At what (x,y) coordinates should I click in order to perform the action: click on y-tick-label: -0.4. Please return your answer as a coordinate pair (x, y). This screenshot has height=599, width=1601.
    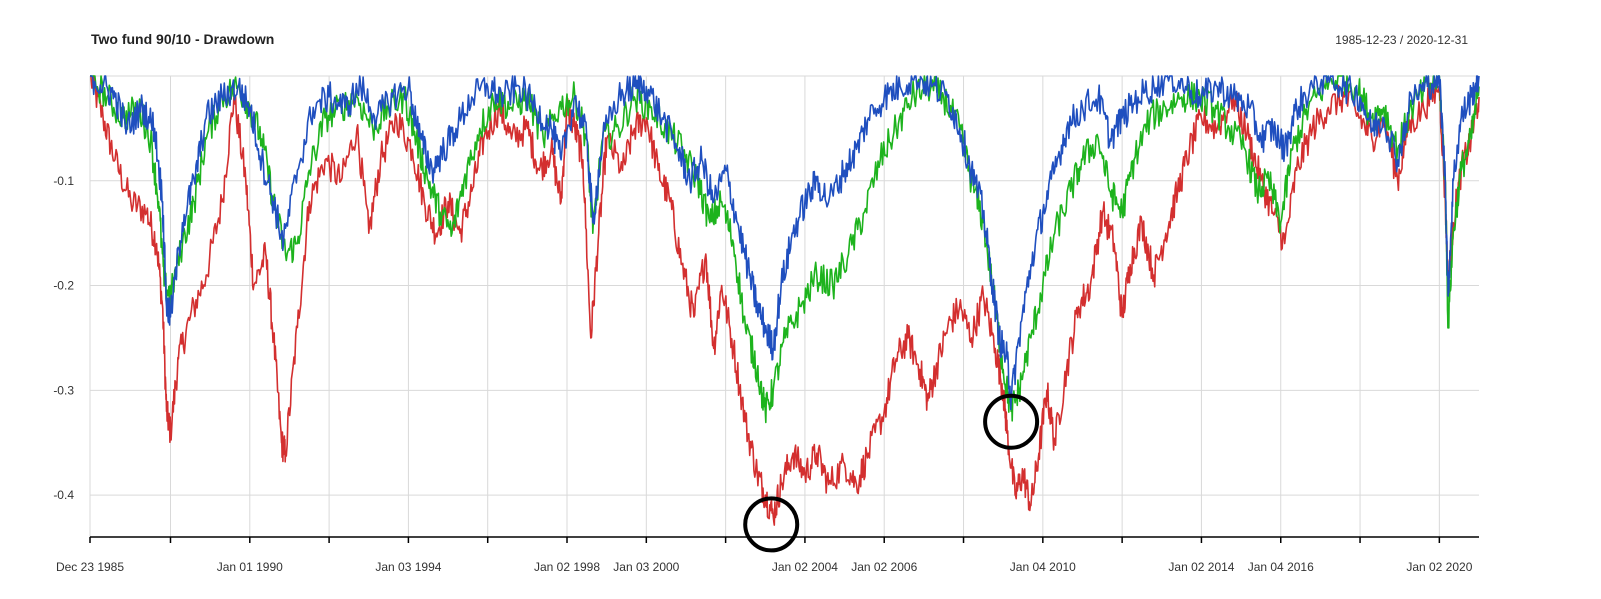
    Looking at the image, I should click on (63, 495).